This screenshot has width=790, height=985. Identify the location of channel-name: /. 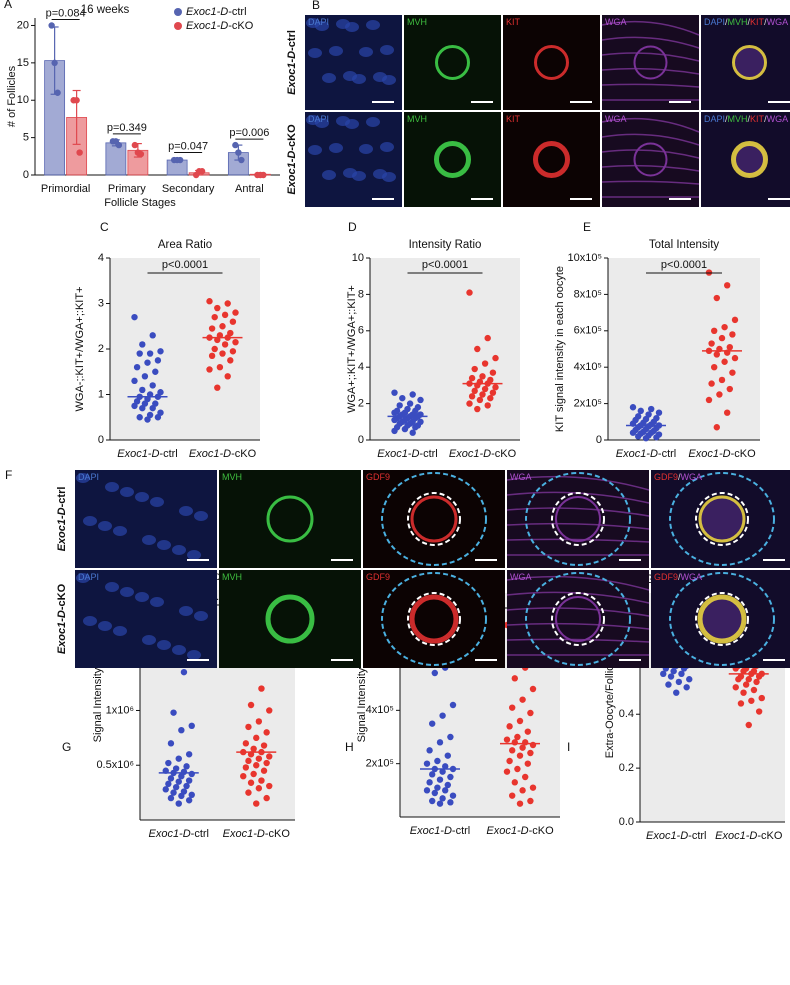
(726, 119).